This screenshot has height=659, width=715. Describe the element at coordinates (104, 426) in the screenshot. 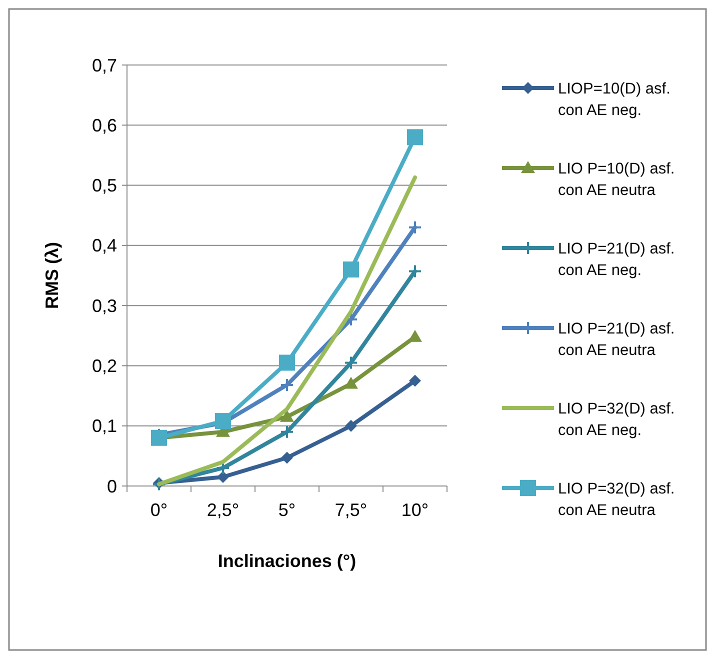

I see `y-tick-label: 0,1` at that location.